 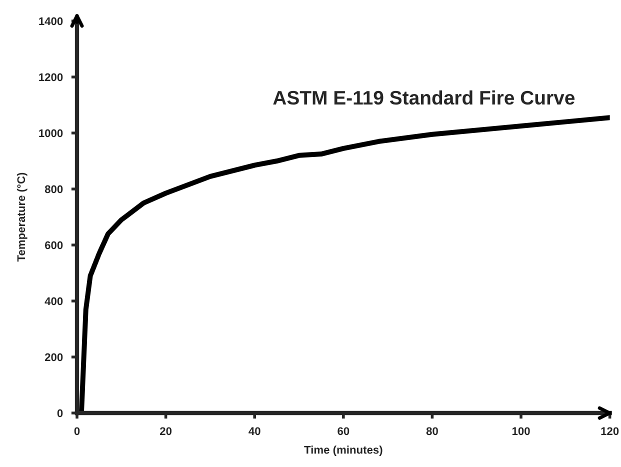 I want to click on x-axis-title: Time (minutes), so click(x=343, y=451).